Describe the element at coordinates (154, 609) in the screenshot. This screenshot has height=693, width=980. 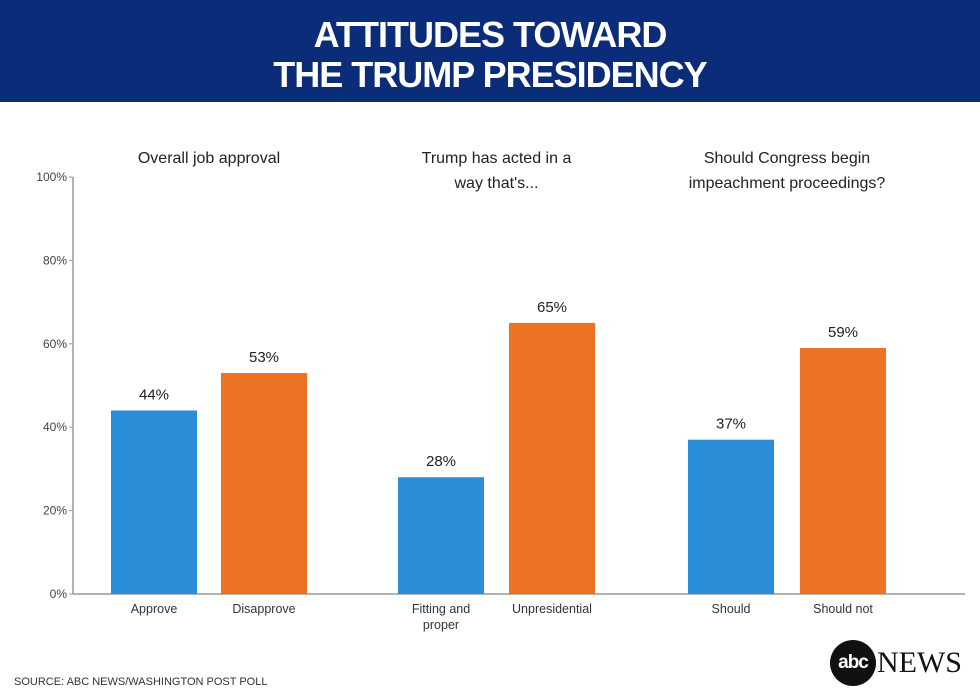
I see `category-label: Approve` at that location.